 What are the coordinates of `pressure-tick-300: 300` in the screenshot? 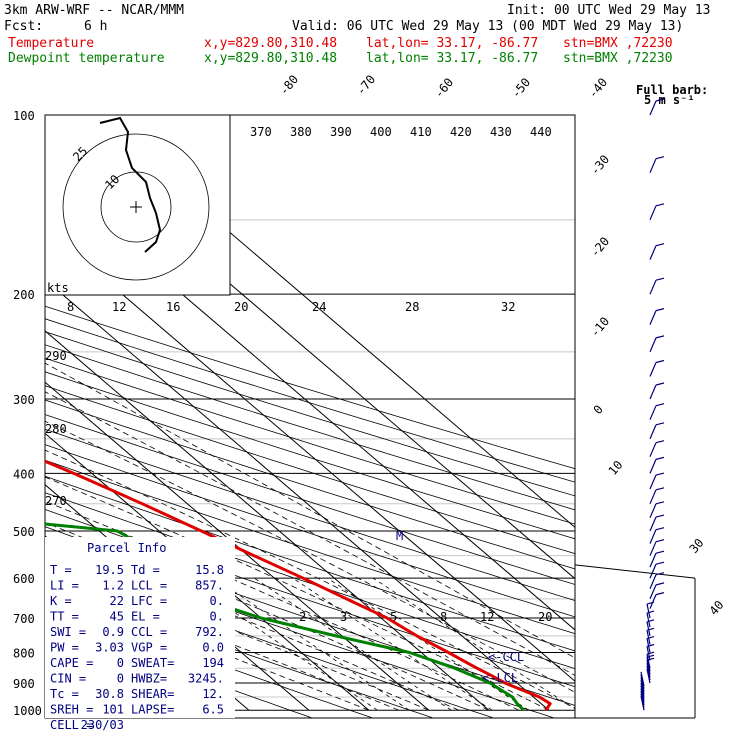 It's located at (24, 400).